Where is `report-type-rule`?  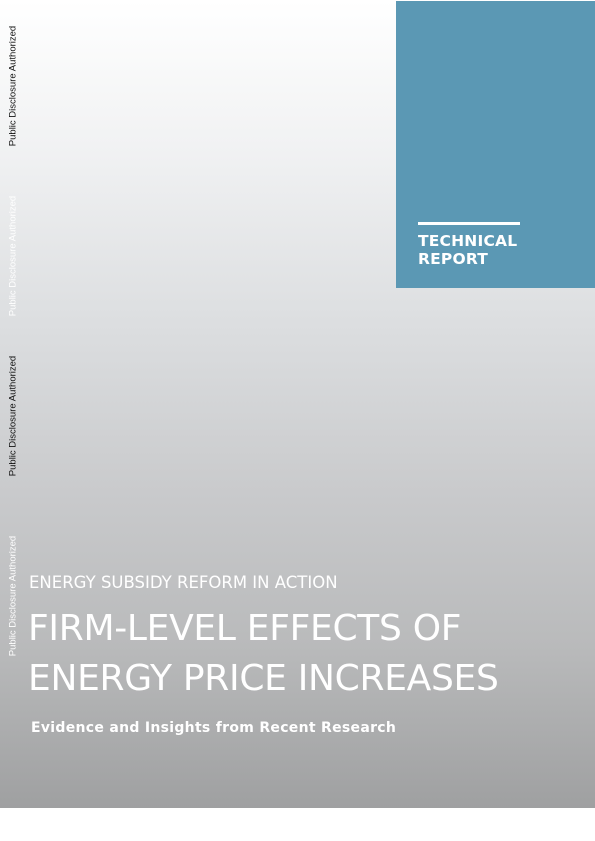 report-type-rule is located at coordinates (469, 223).